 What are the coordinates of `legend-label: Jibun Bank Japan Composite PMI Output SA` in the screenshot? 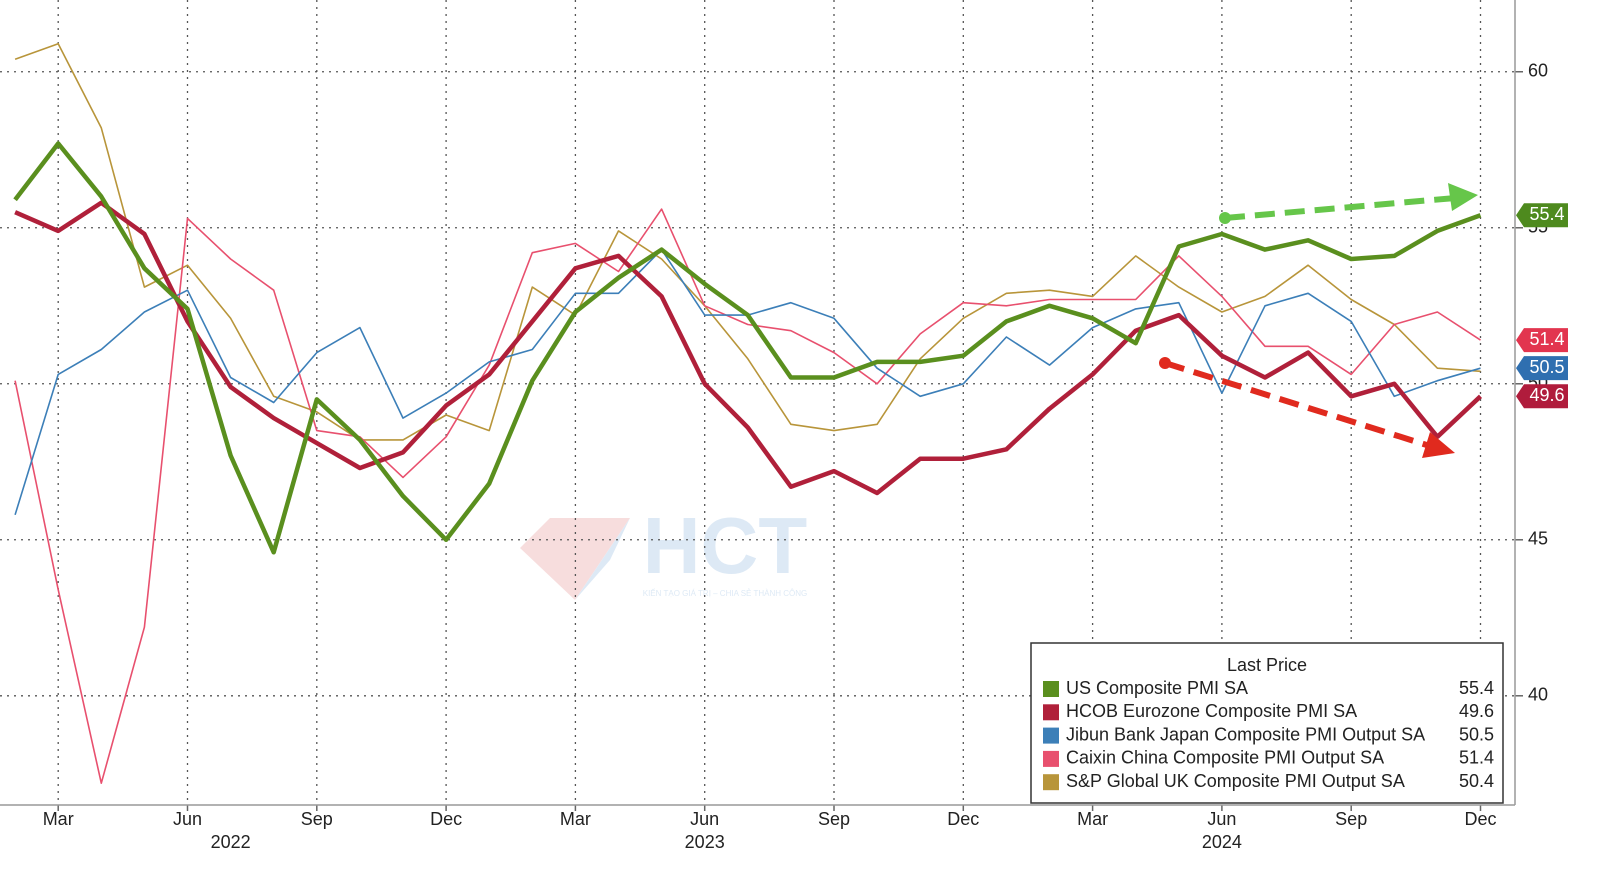 It's located at (1245, 734).